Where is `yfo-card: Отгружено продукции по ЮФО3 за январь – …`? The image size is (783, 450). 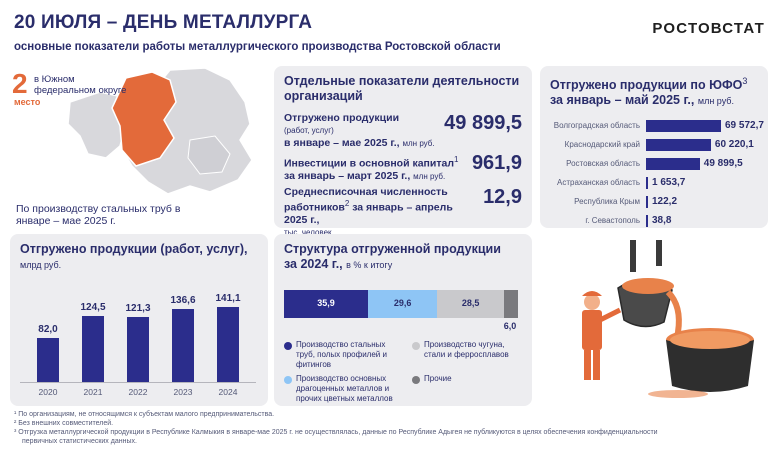
yfo-card: Отгружено продукции по ЮФО3 за январь – … is located at coordinates (654, 147).